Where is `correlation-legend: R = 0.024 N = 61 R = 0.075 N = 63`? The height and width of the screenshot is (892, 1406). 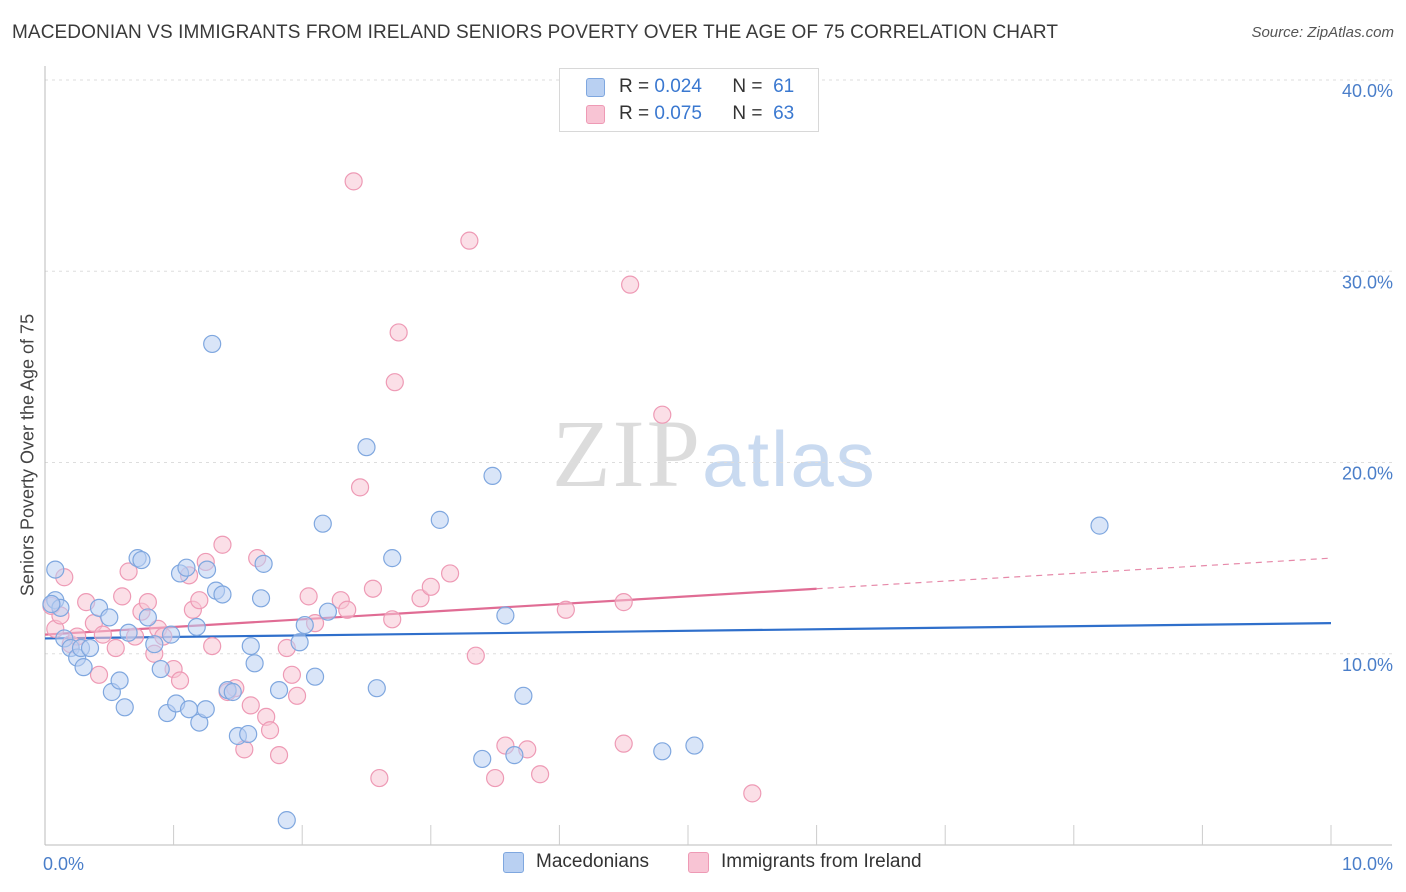
correlation-legend: R = 0.024 N = 61 R = 0.075 N = 63 is located at coordinates (689, 100).